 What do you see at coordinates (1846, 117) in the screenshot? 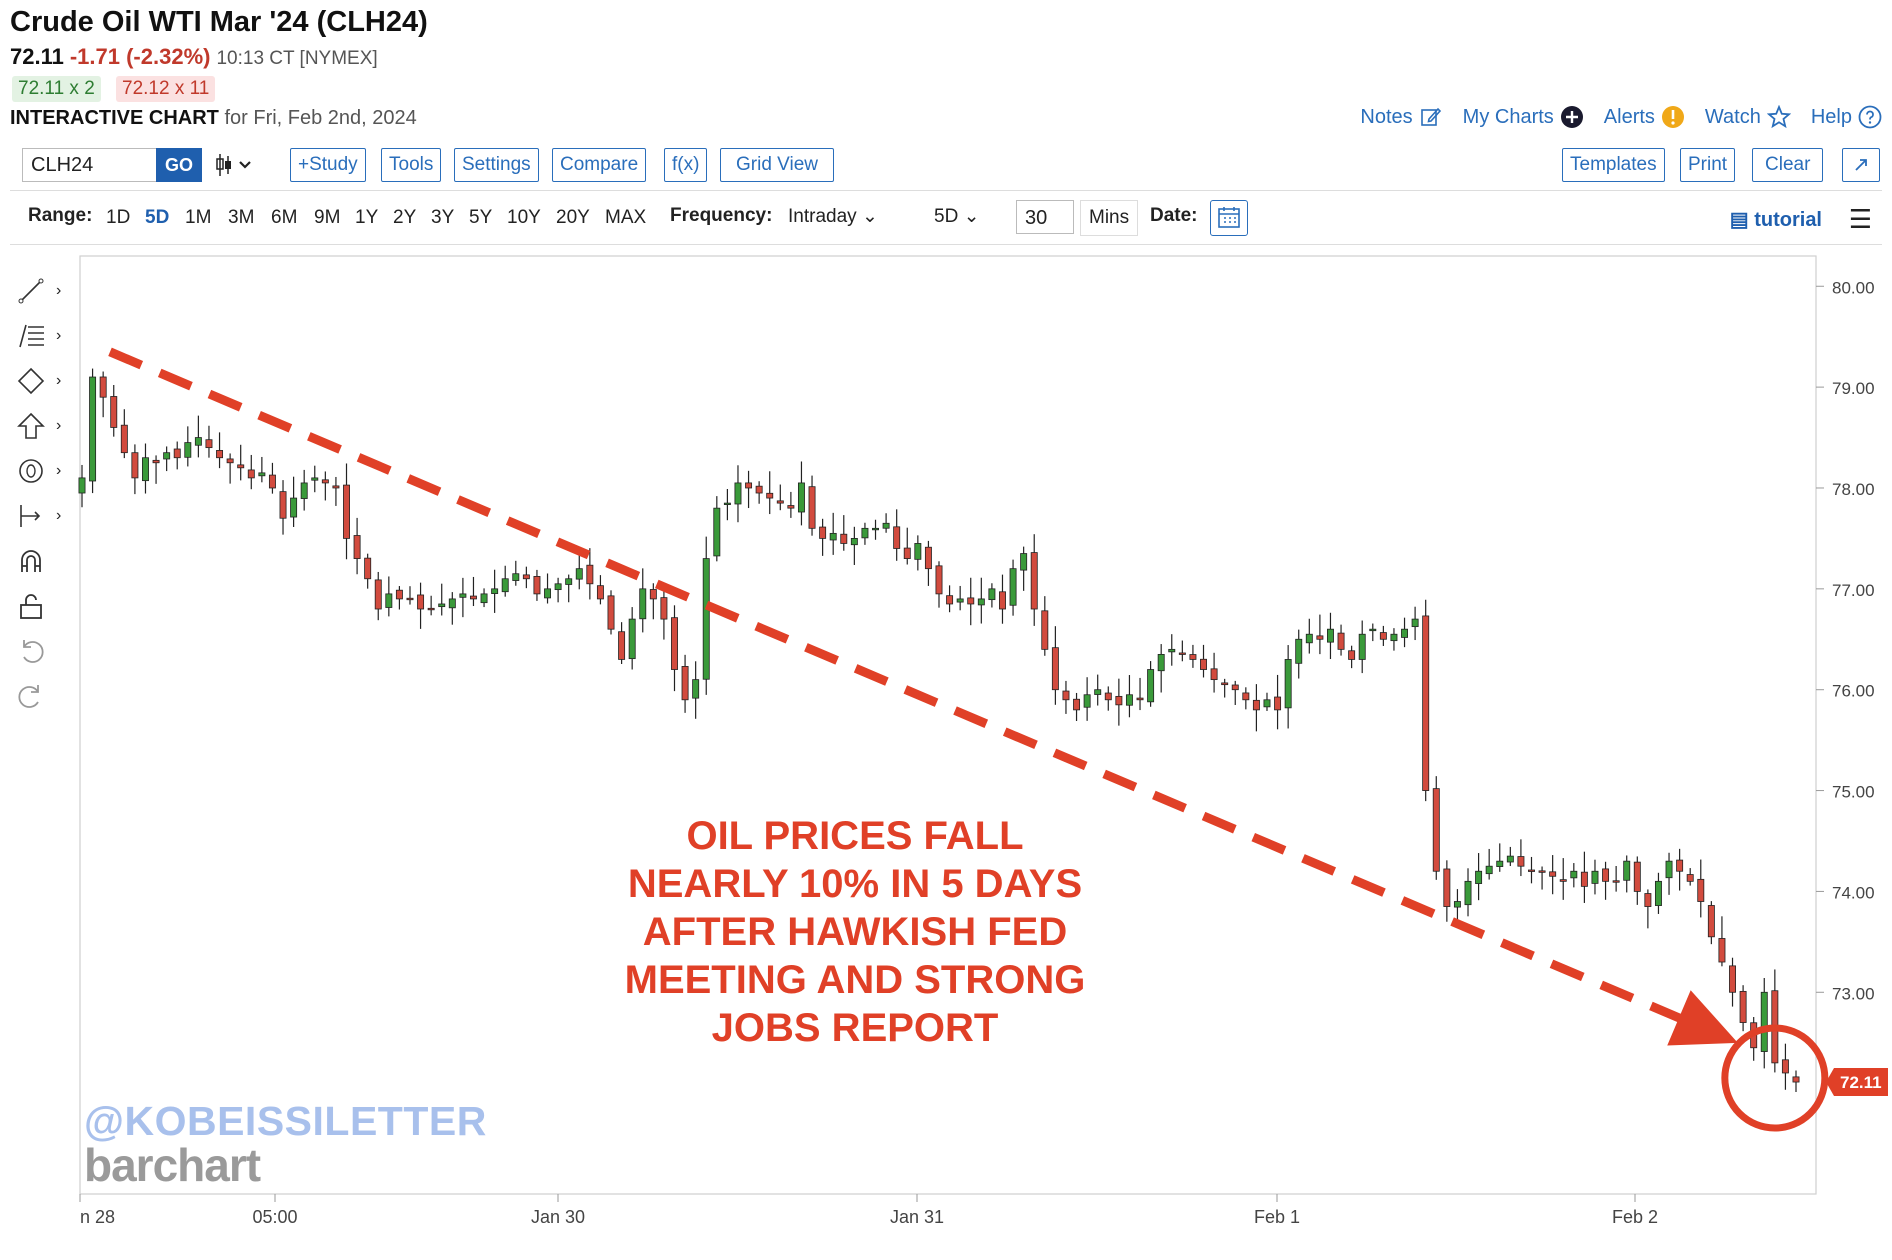
I see `help-link: Help` at bounding box center [1846, 117].